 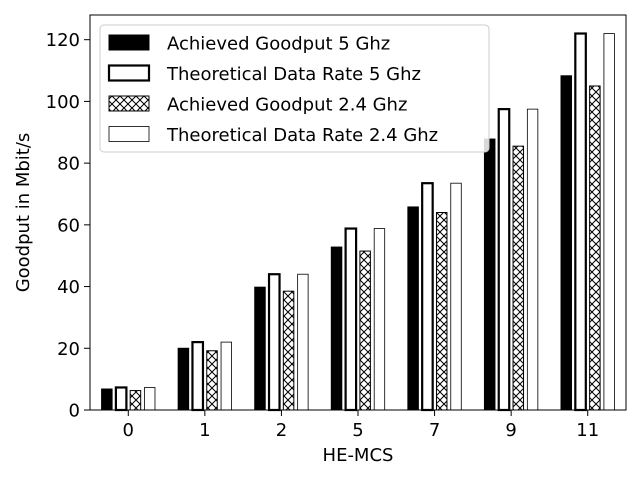 What do you see at coordinates (274, 342) in the screenshot?
I see `bar-s1-c2` at bounding box center [274, 342].